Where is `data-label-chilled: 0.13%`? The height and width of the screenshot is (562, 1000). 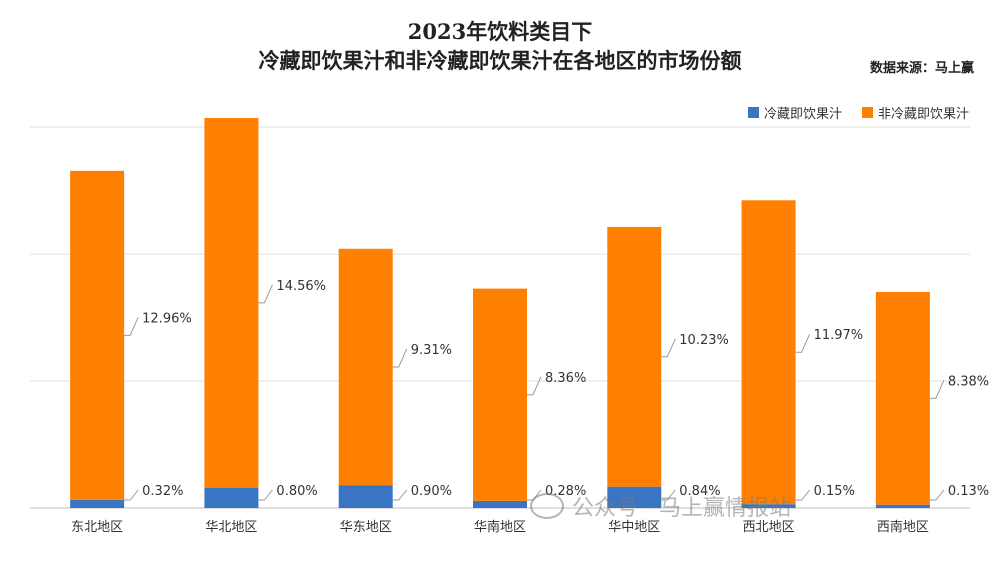
data-label-chilled: 0.13% is located at coordinates (968, 491).